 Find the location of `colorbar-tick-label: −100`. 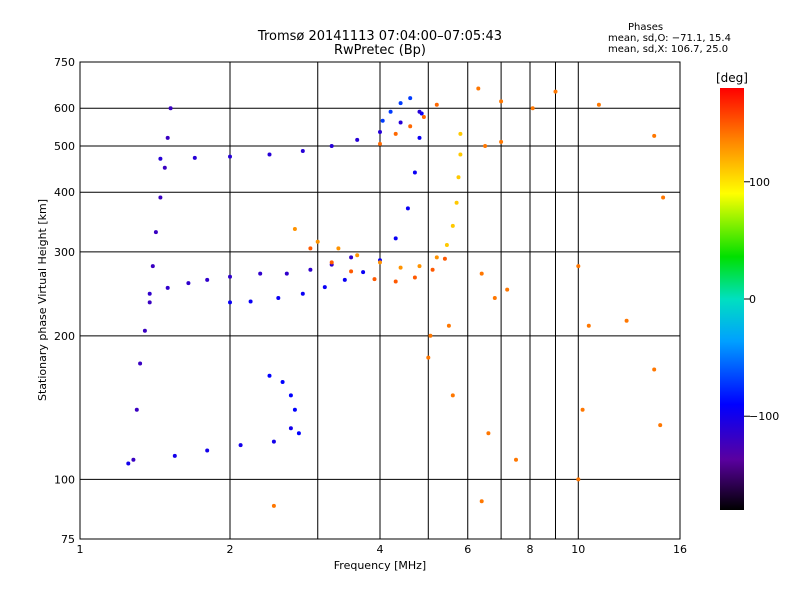

colorbar-tick-label: −100 is located at coordinates (764, 416).